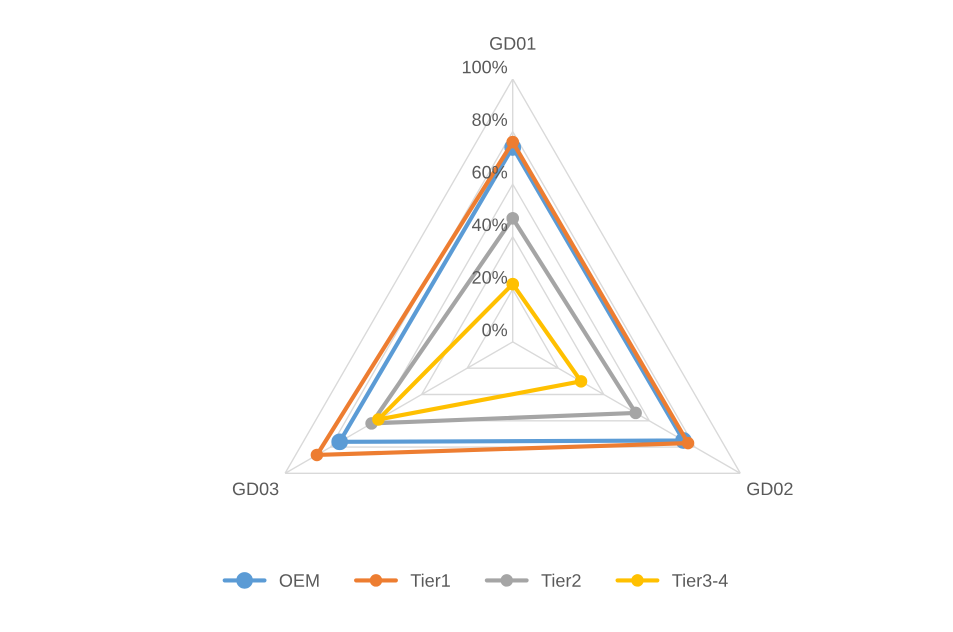  I want to click on y-tick-label: 100%, so click(485, 67).